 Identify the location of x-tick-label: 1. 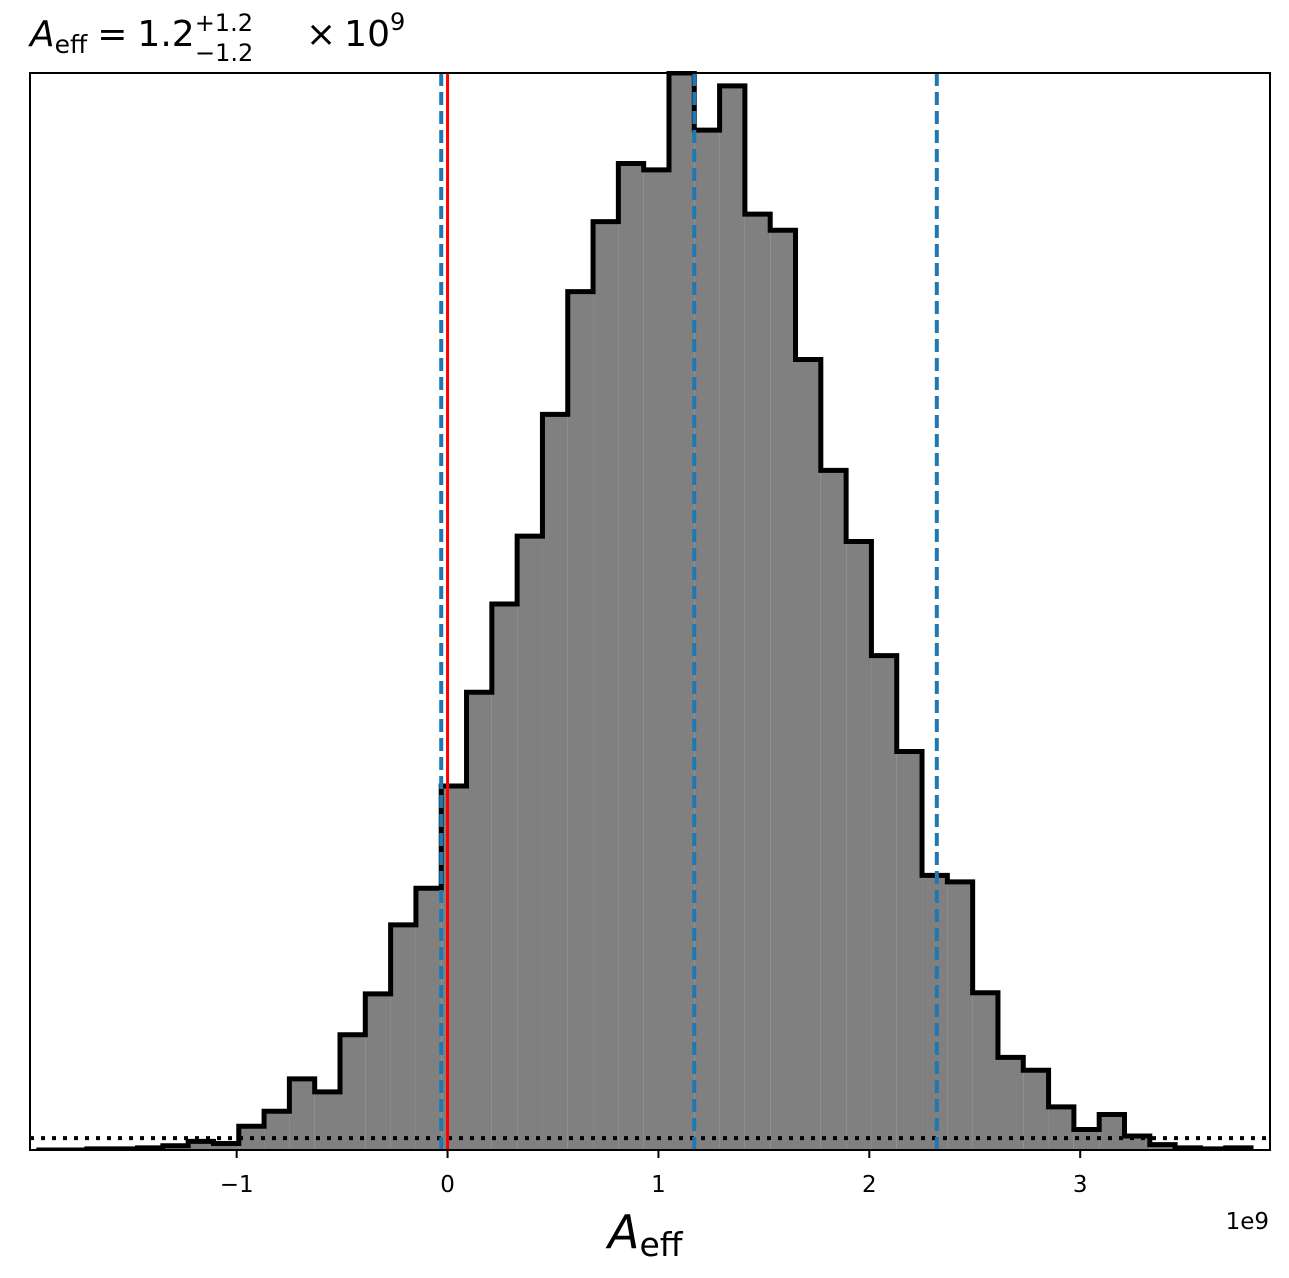
(658, 1185).